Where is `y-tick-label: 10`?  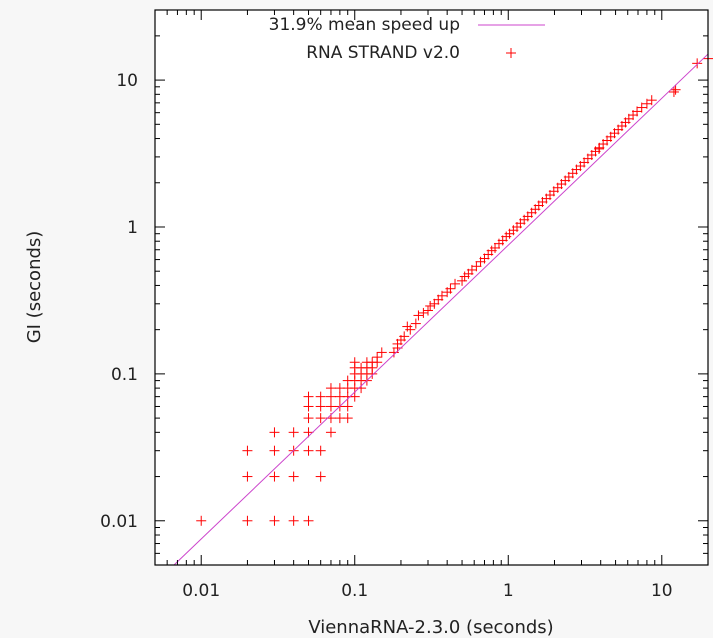
y-tick-label: 10 is located at coordinates (127, 81).